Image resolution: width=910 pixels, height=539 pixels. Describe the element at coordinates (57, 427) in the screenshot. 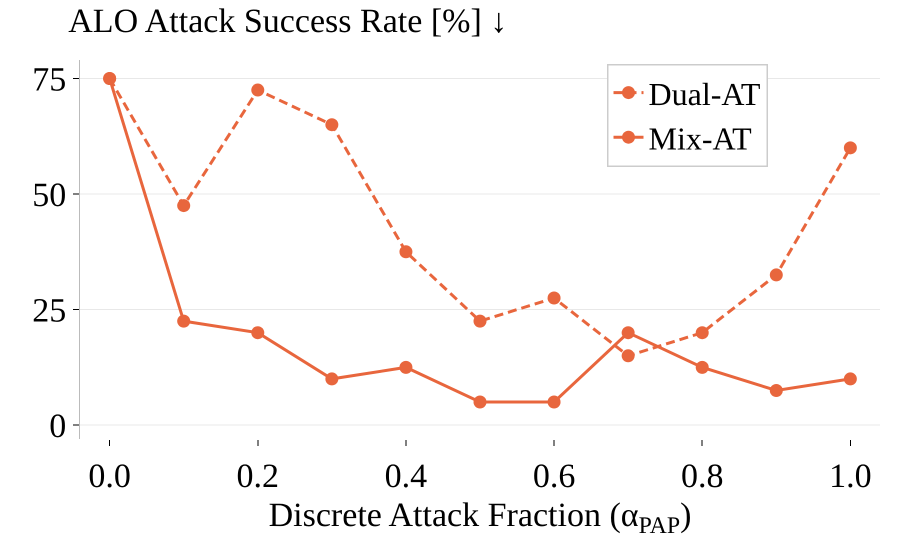

I see `y-tick-label: 0` at that location.